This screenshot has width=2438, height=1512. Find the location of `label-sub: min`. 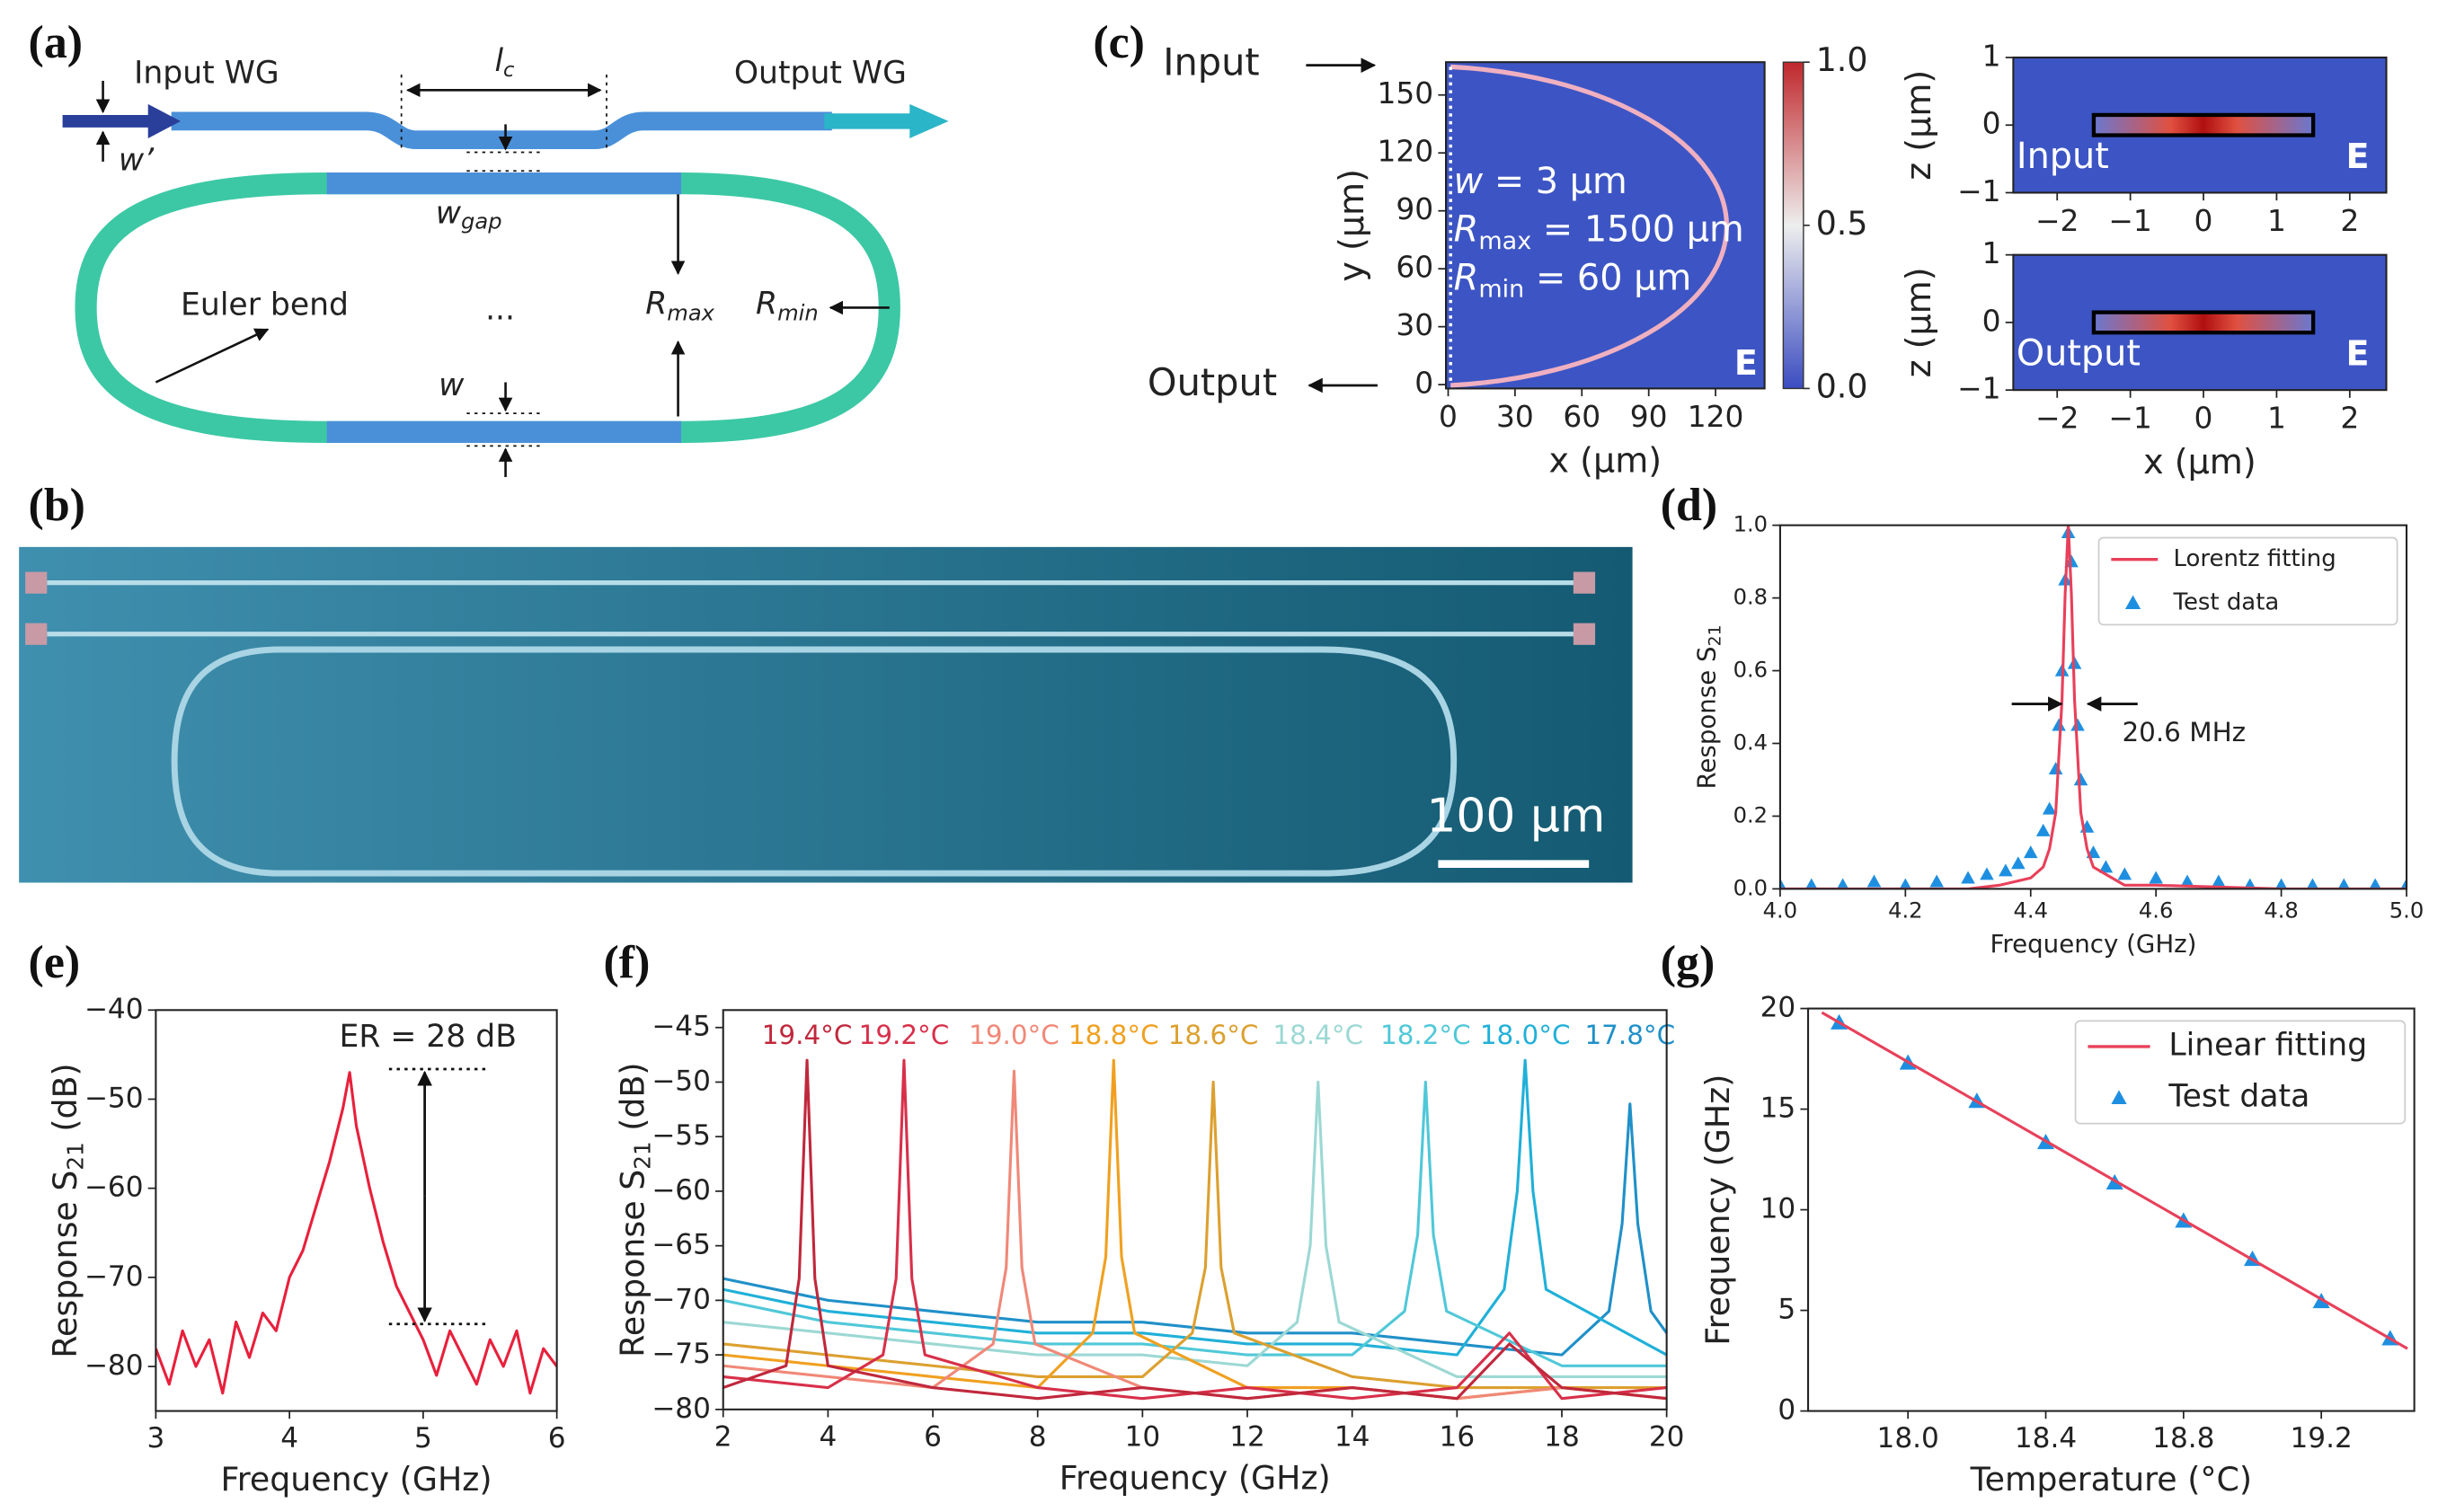

label-sub: min is located at coordinates (798, 313).